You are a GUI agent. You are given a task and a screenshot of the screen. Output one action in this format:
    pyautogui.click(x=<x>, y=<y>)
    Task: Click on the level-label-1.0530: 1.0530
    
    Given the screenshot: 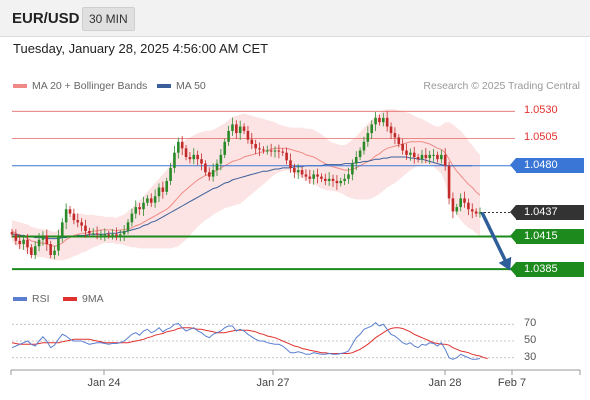 What is the action you would take?
    pyautogui.click(x=541, y=109)
    